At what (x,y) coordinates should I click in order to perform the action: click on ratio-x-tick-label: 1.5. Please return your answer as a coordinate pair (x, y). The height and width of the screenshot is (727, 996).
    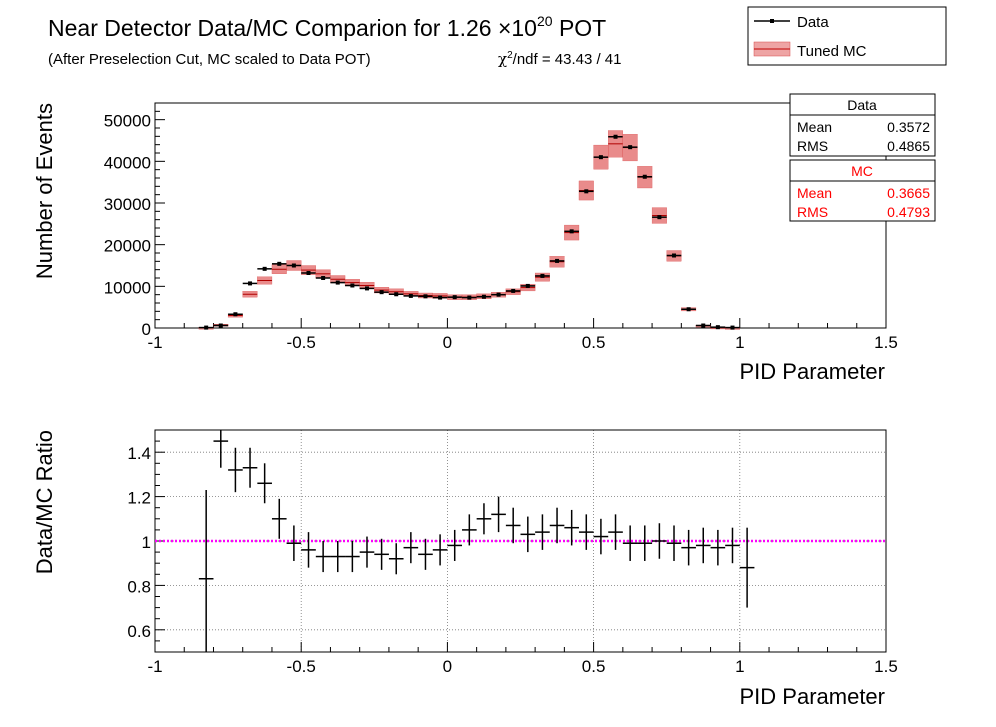
    Looking at the image, I should click on (886, 666).